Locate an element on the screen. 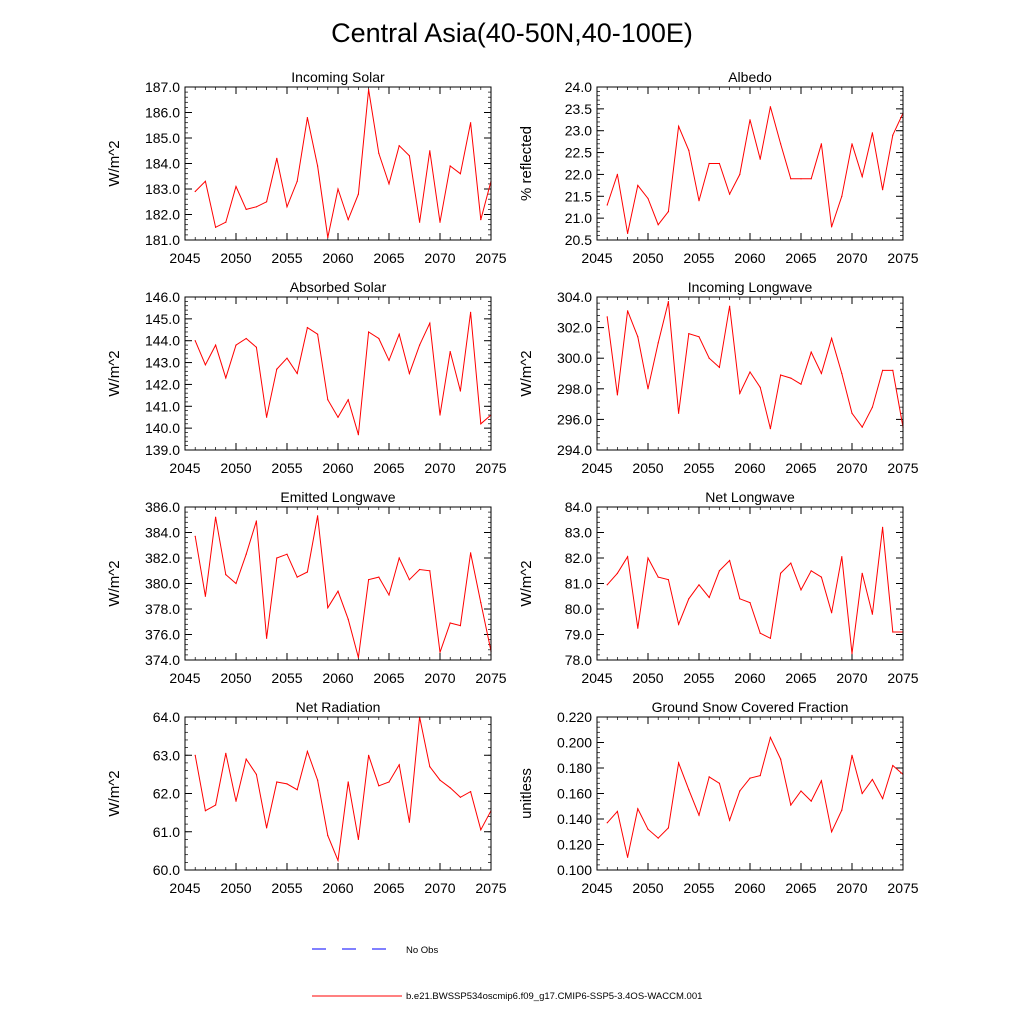 This screenshot has width=1024, height=1024. panel-title-incoming-longwave: Incoming Longwave is located at coordinates (750, 287).